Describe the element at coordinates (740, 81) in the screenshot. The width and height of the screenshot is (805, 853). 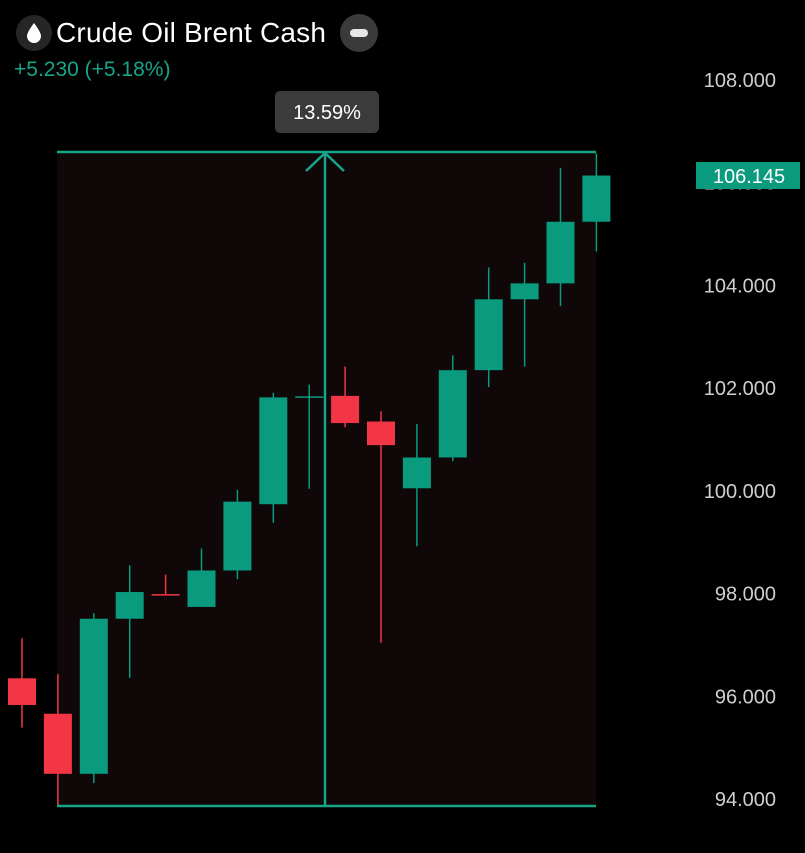
I see `y-tick-label: 108.000` at that location.